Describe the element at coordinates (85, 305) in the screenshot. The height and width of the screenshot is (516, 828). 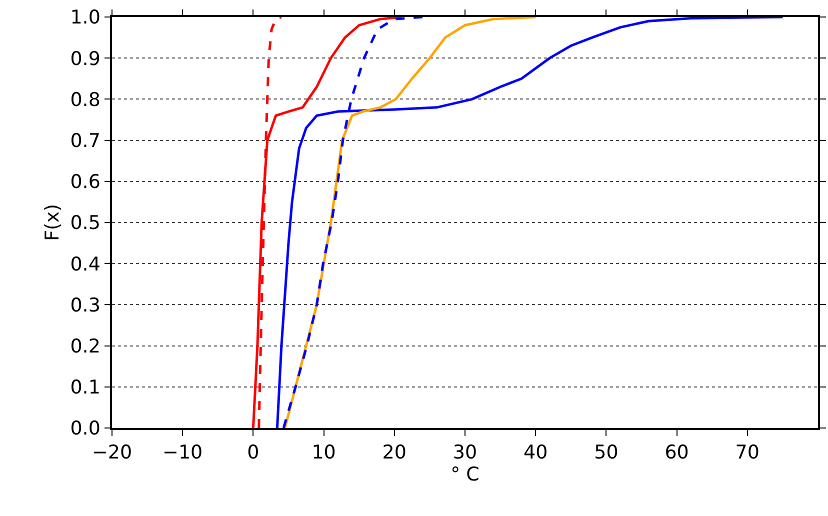
I see `y-tick-label: 0.3` at that location.